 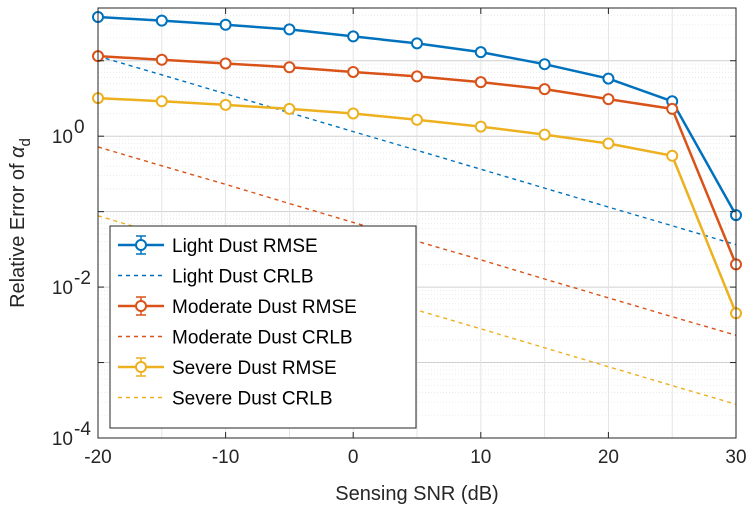 What do you see at coordinates (245, 246) in the screenshot?
I see `legend-label: Light Dust RMSE` at bounding box center [245, 246].